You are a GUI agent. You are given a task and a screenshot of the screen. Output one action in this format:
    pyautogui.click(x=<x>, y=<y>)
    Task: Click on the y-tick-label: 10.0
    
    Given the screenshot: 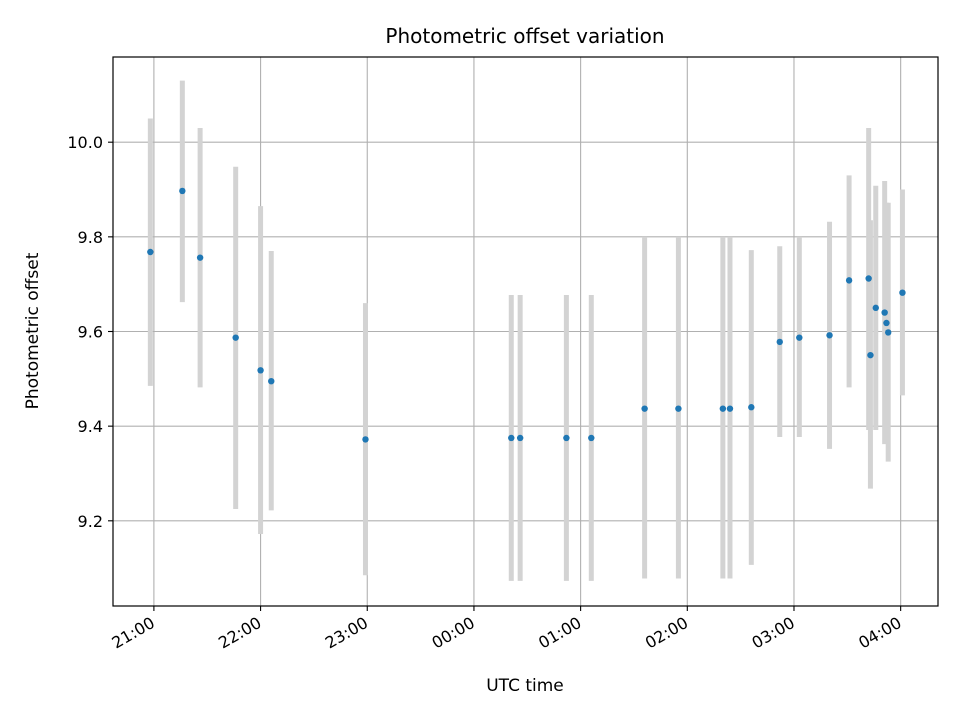 What is the action you would take?
    pyautogui.click(x=85, y=142)
    